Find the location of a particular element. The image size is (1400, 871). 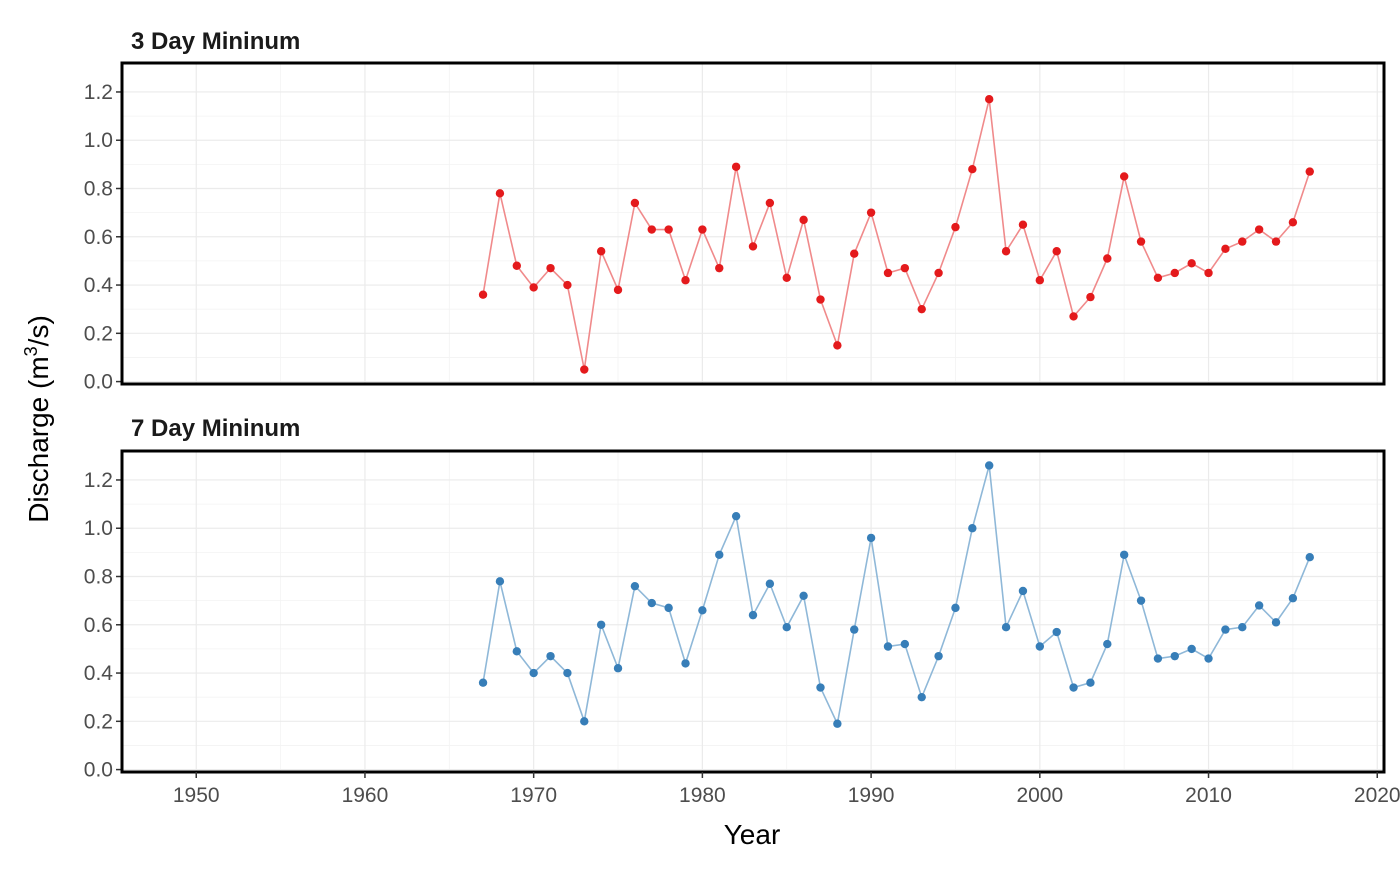

y-axis-title: Discharge (m3/s) is located at coordinates (37, 419).